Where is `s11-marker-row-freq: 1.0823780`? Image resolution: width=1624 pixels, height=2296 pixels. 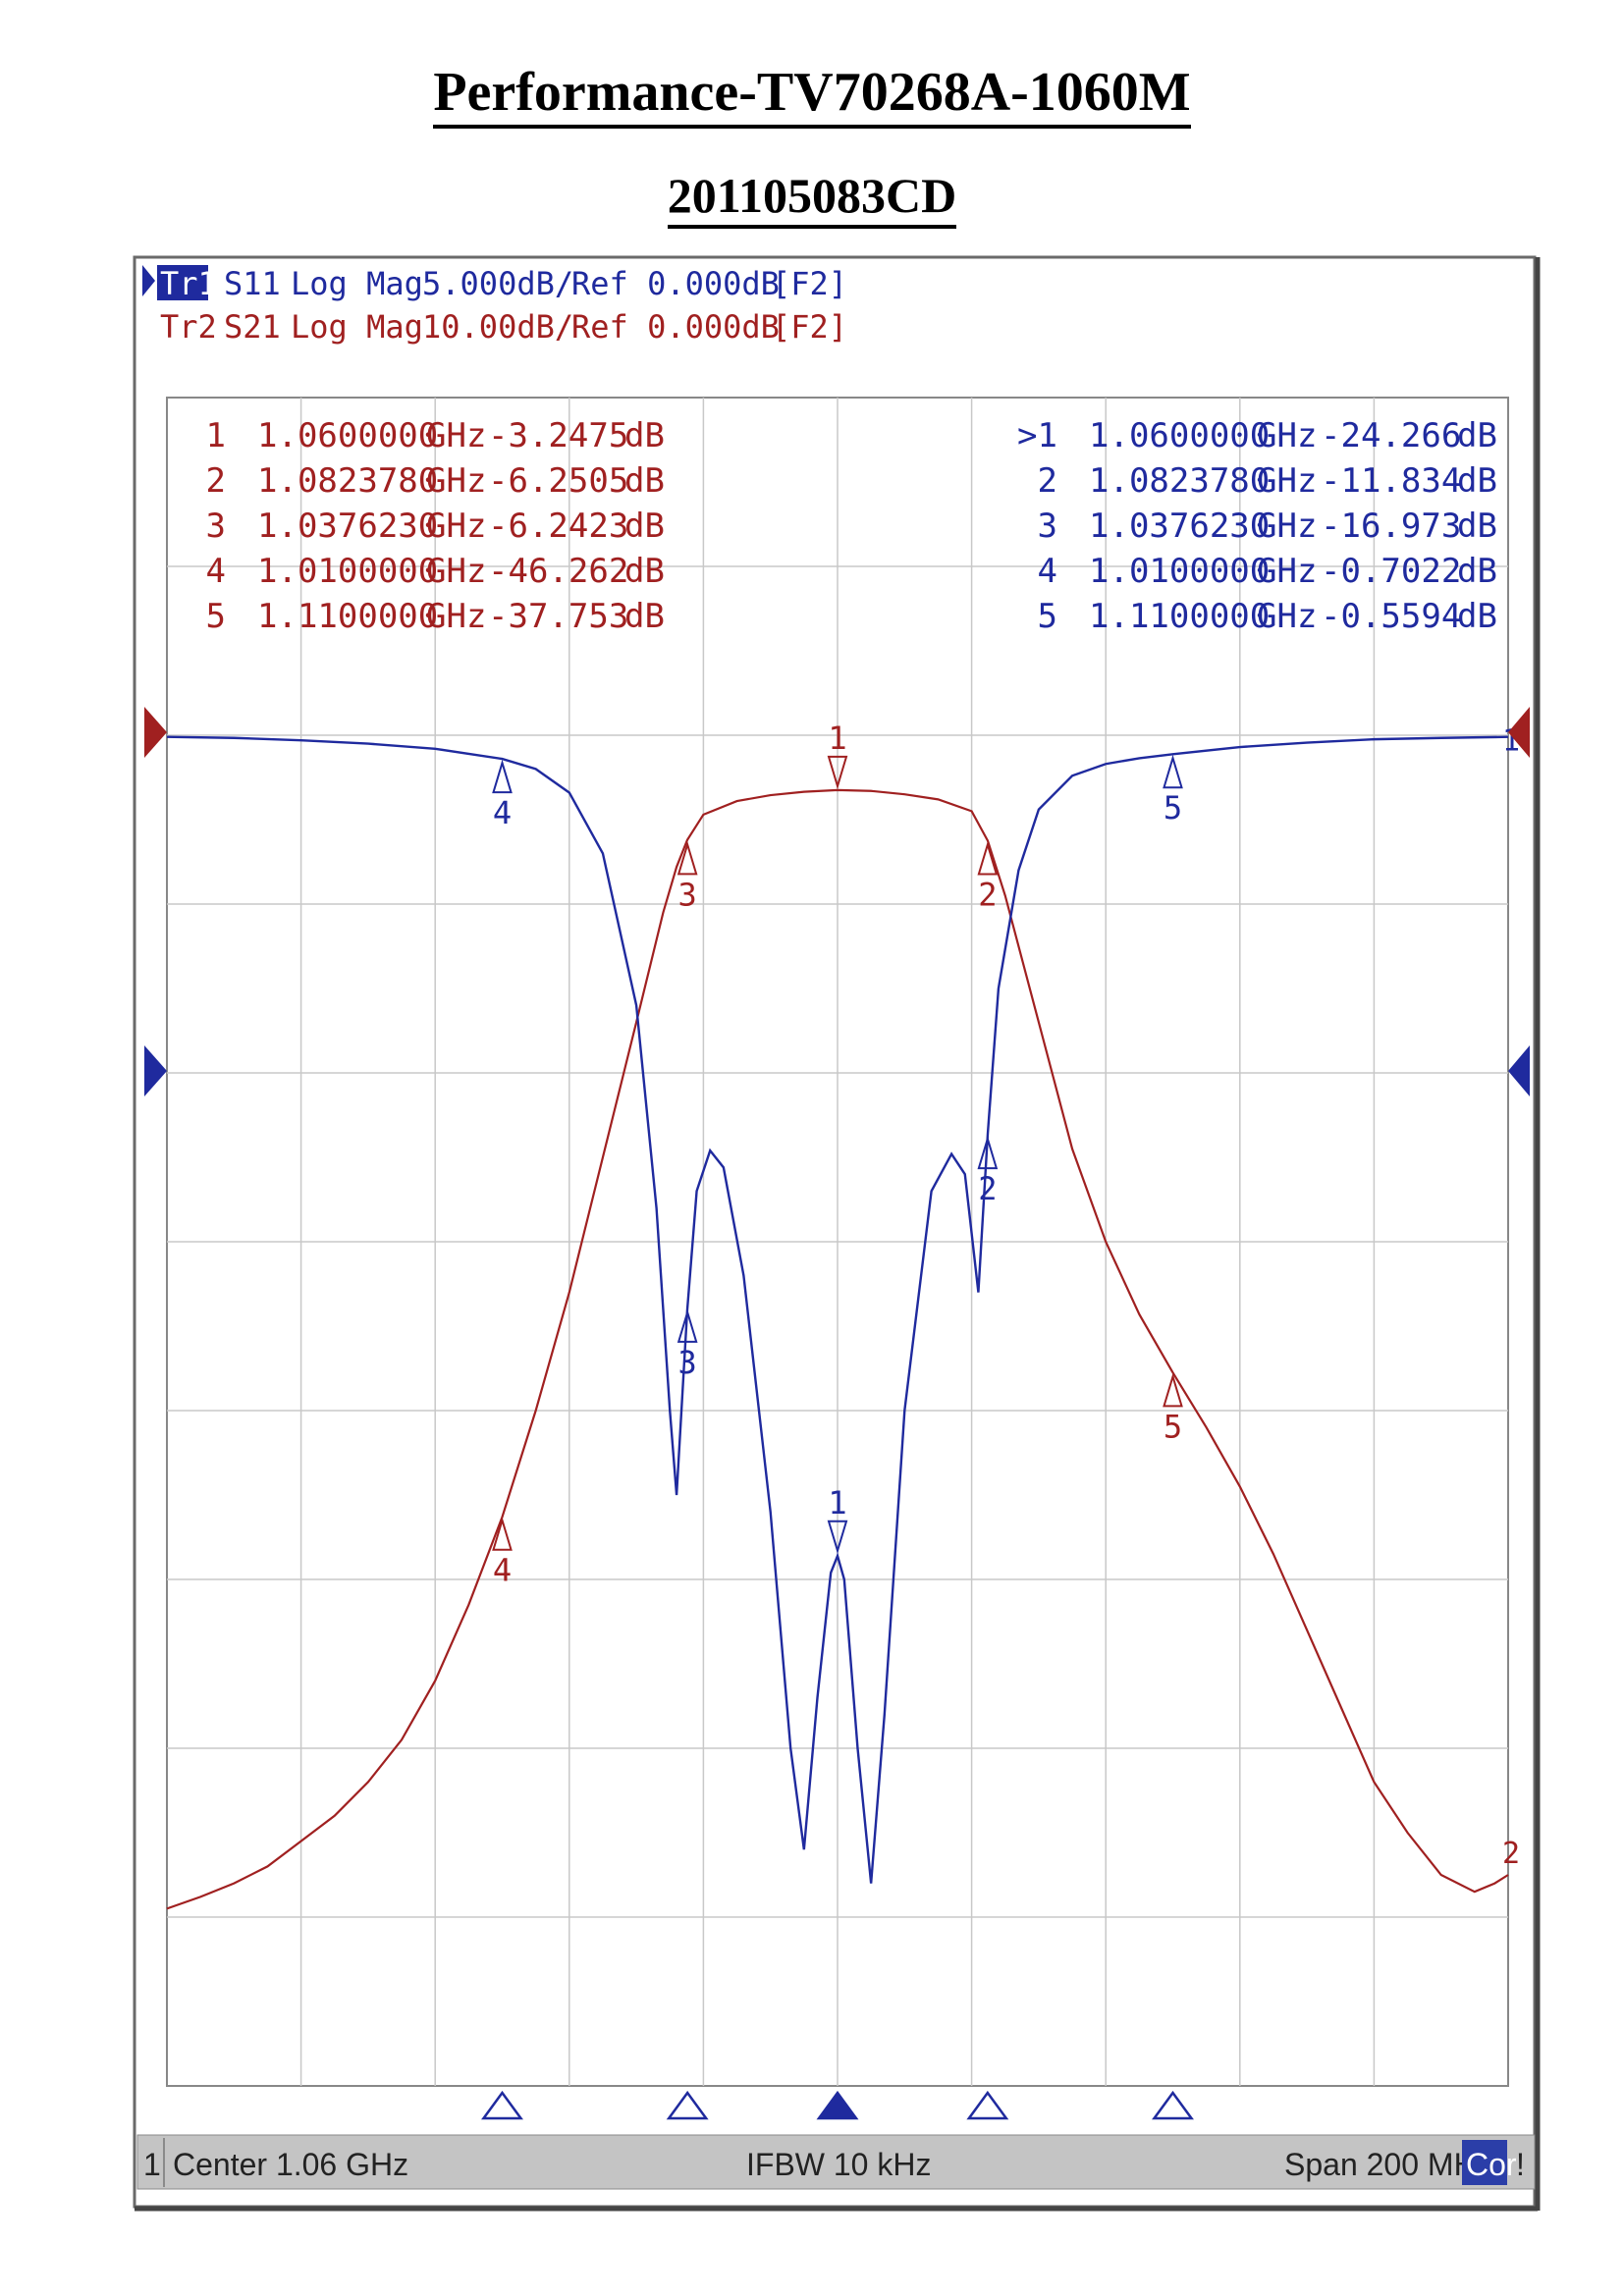
s11-marker-row-freq: 1.0823780 is located at coordinates (1179, 481).